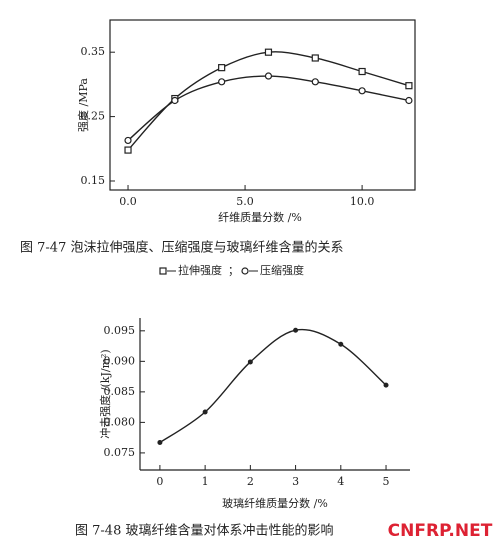 The width and height of the screenshot is (503, 549). What do you see at coordinates (120, 421) in the screenshot?
I see `y-tick-label: 0.080` at bounding box center [120, 421].